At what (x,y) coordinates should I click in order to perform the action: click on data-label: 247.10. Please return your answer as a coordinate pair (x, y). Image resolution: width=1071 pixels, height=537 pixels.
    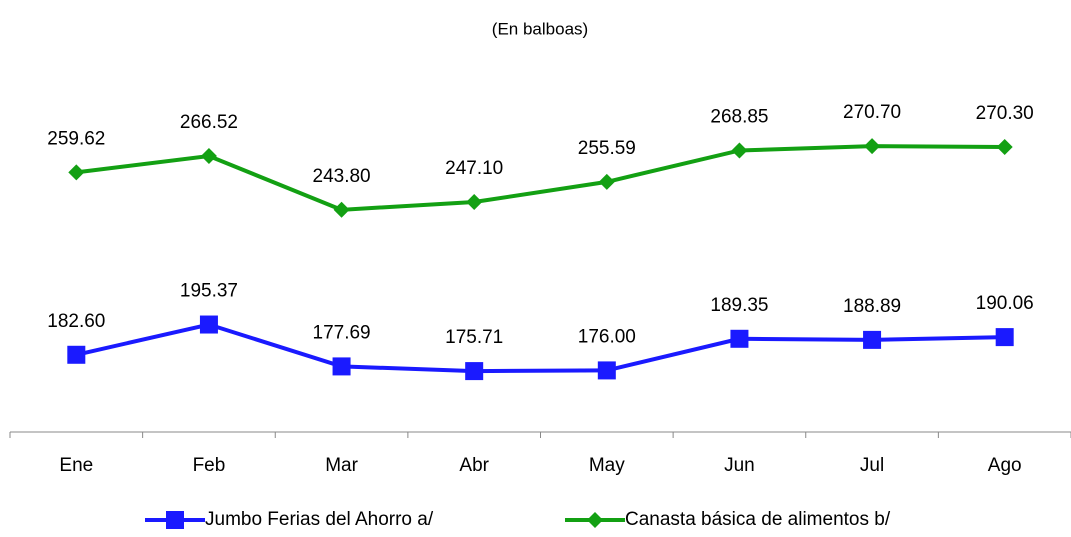
    Looking at the image, I should click on (474, 168).